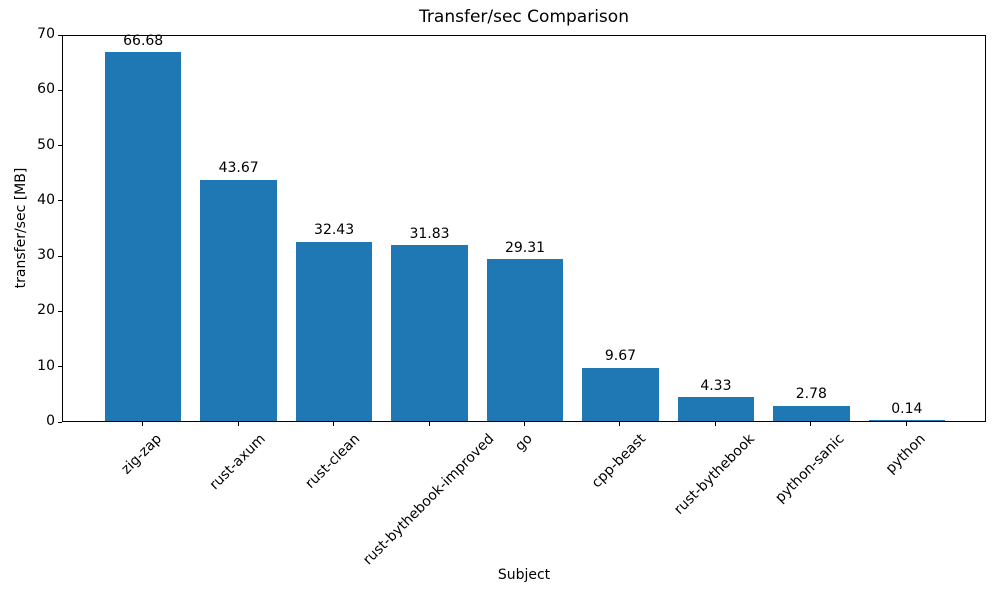  Describe the element at coordinates (46, 89) in the screenshot. I see `y-tick-label: 60` at that location.